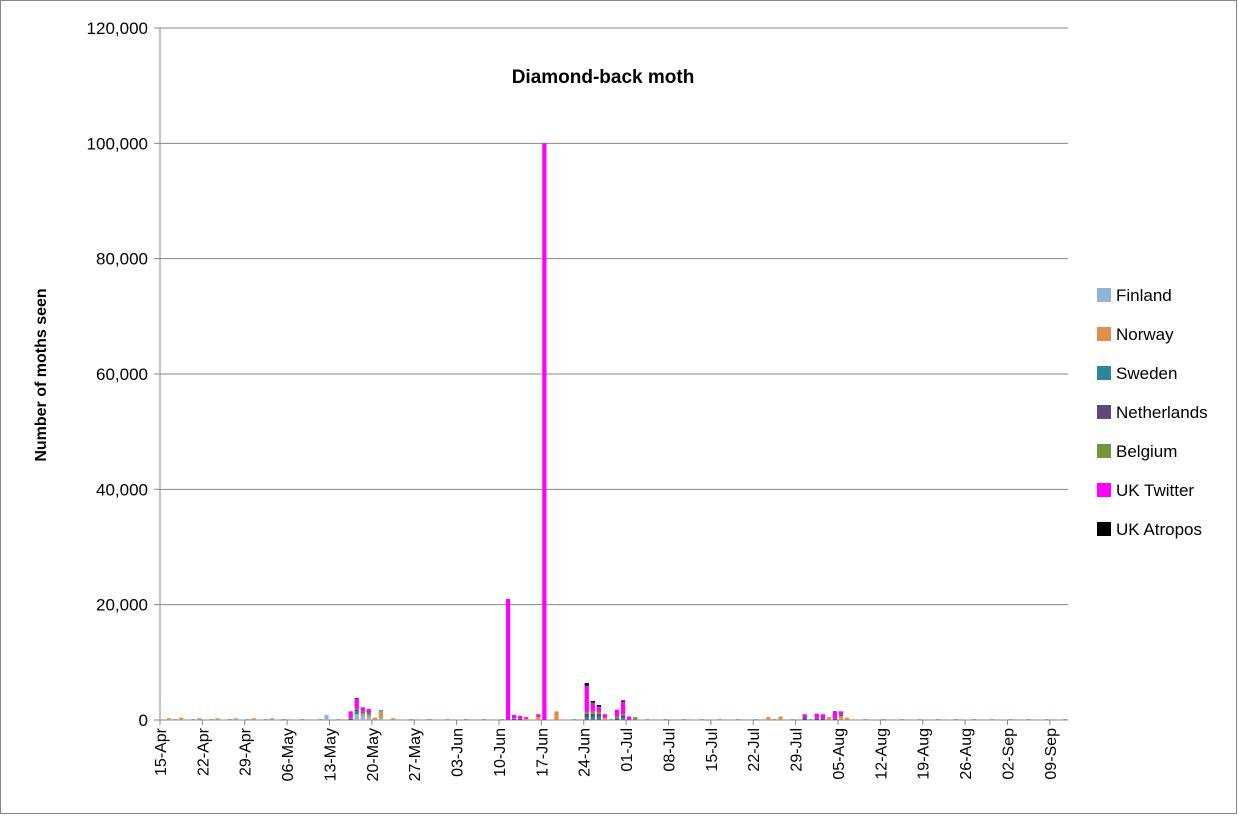  I want to click on y-tick-label: 0, so click(143, 720).